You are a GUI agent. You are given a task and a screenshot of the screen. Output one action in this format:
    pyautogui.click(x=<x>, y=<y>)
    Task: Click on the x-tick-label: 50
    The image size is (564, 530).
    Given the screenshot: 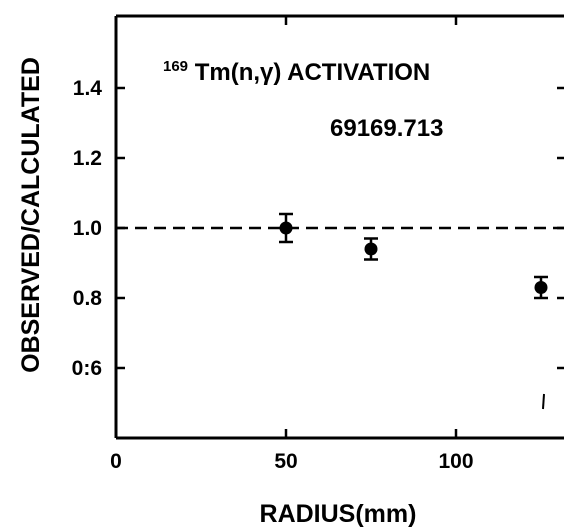 What is the action you would take?
    pyautogui.click(x=285, y=461)
    